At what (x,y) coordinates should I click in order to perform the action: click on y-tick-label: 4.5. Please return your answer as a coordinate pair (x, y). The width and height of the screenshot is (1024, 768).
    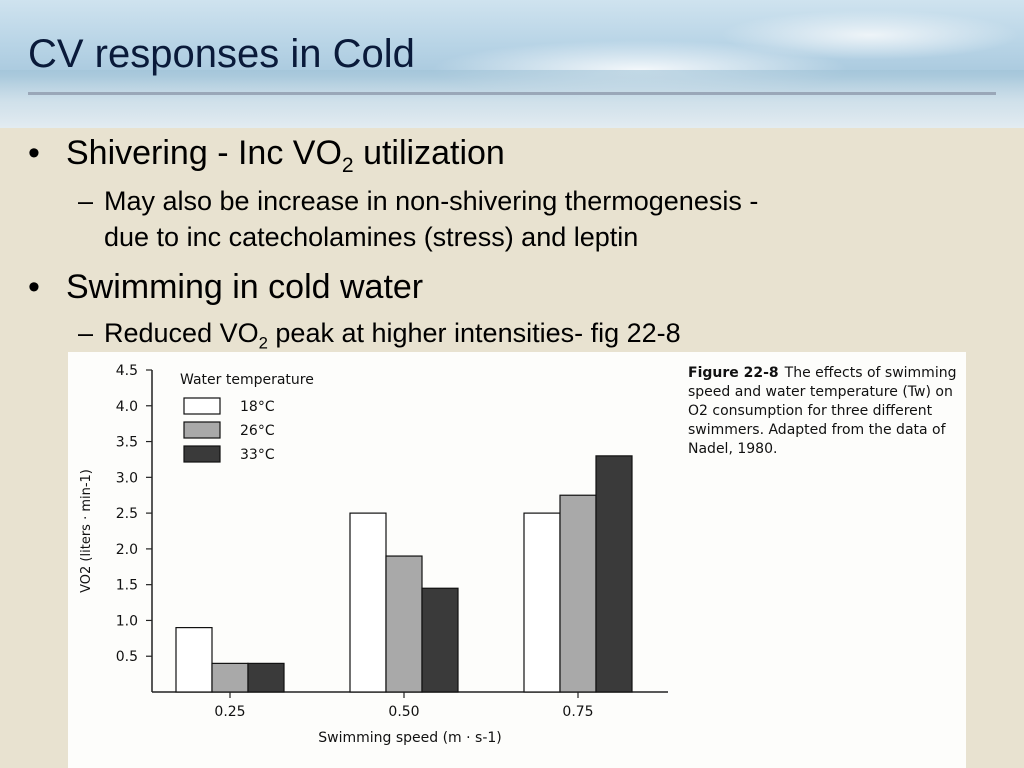
    Looking at the image, I should click on (127, 371).